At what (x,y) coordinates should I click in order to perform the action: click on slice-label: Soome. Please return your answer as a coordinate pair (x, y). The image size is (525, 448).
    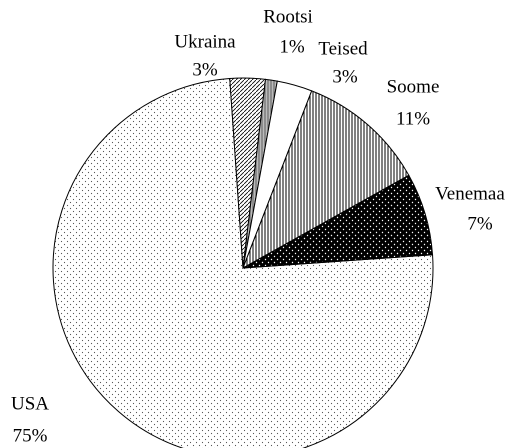
    Looking at the image, I should click on (413, 86).